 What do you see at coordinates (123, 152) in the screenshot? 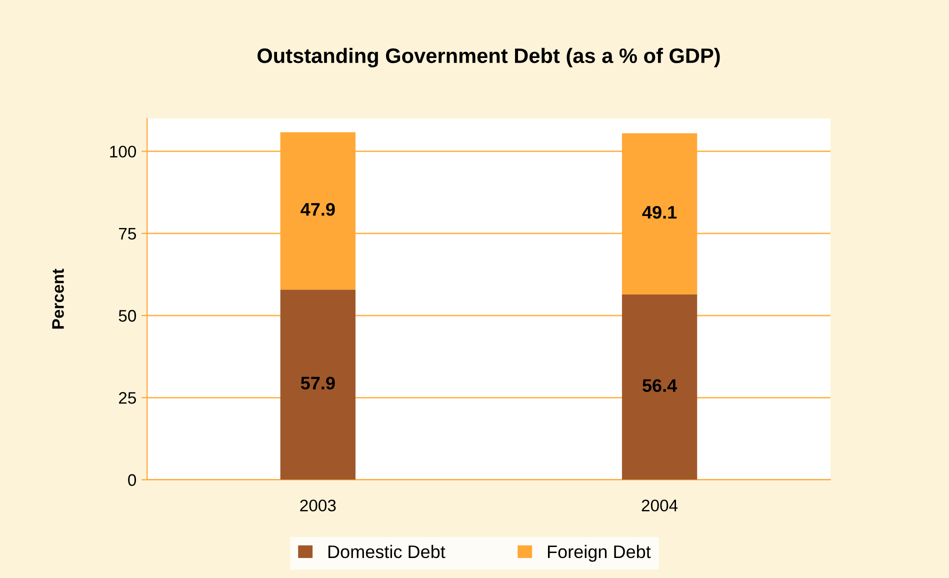
I see `y-tick-label: 100` at bounding box center [123, 152].